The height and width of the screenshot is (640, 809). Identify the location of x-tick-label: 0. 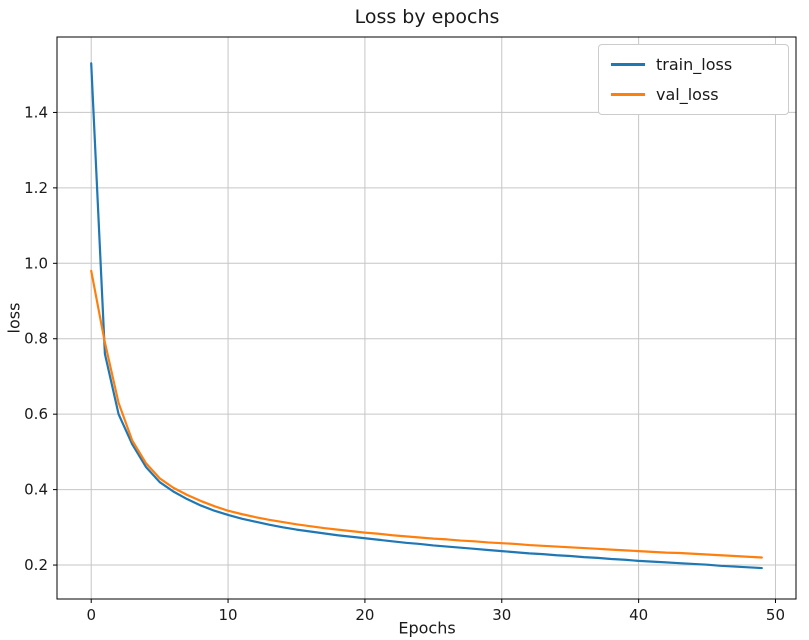
(91, 615).